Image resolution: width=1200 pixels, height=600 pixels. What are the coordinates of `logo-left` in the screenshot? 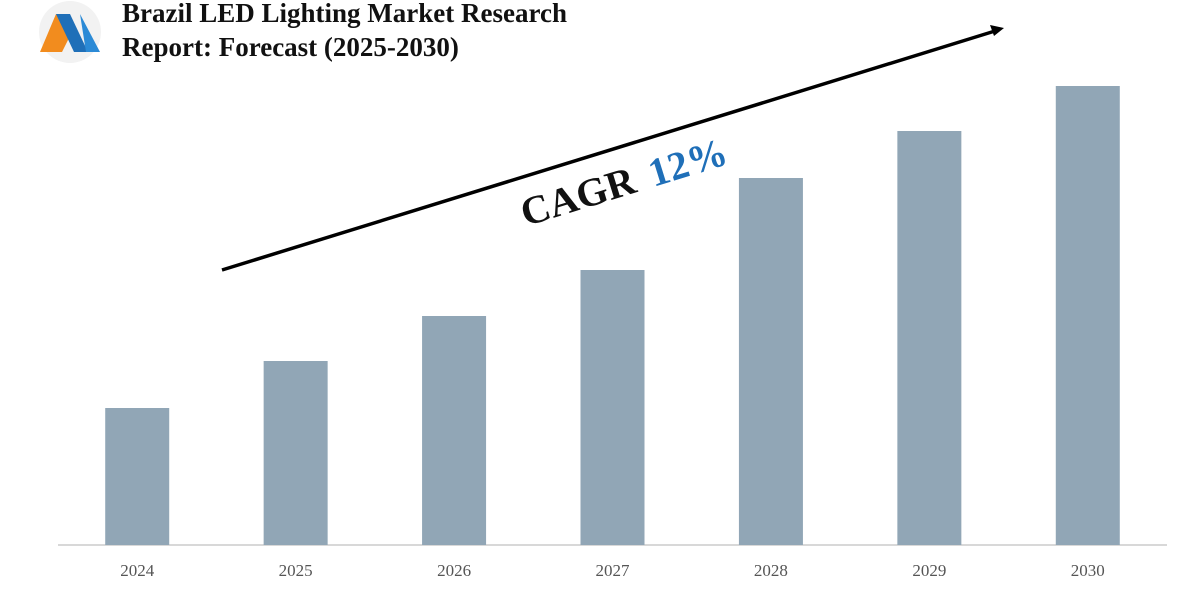 It's located at (55, 33).